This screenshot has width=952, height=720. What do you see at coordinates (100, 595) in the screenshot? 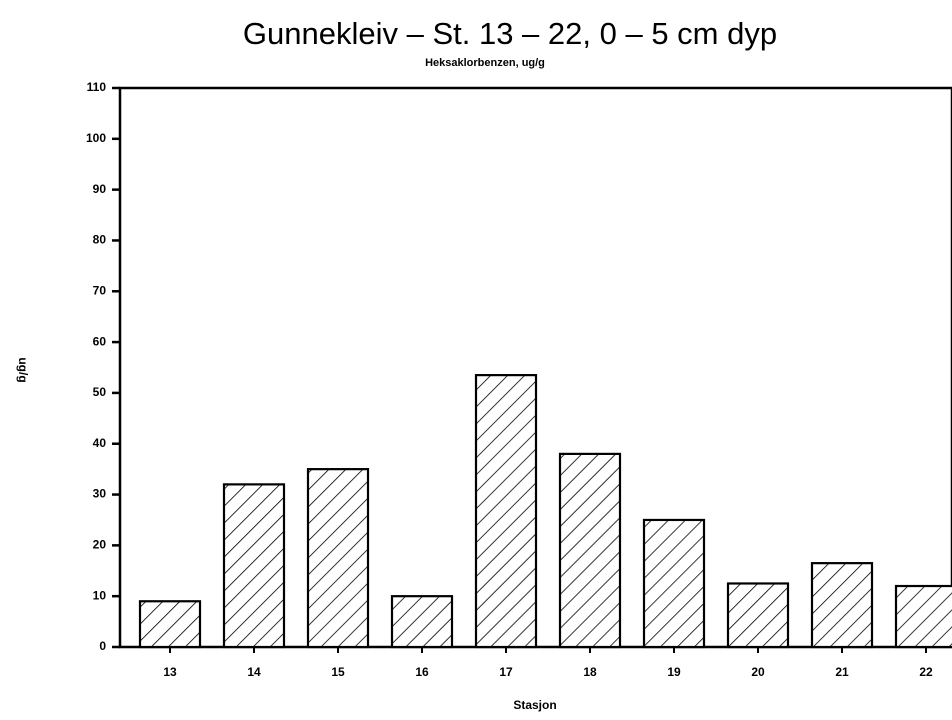
I see `y-tick-label: 10` at bounding box center [100, 595].